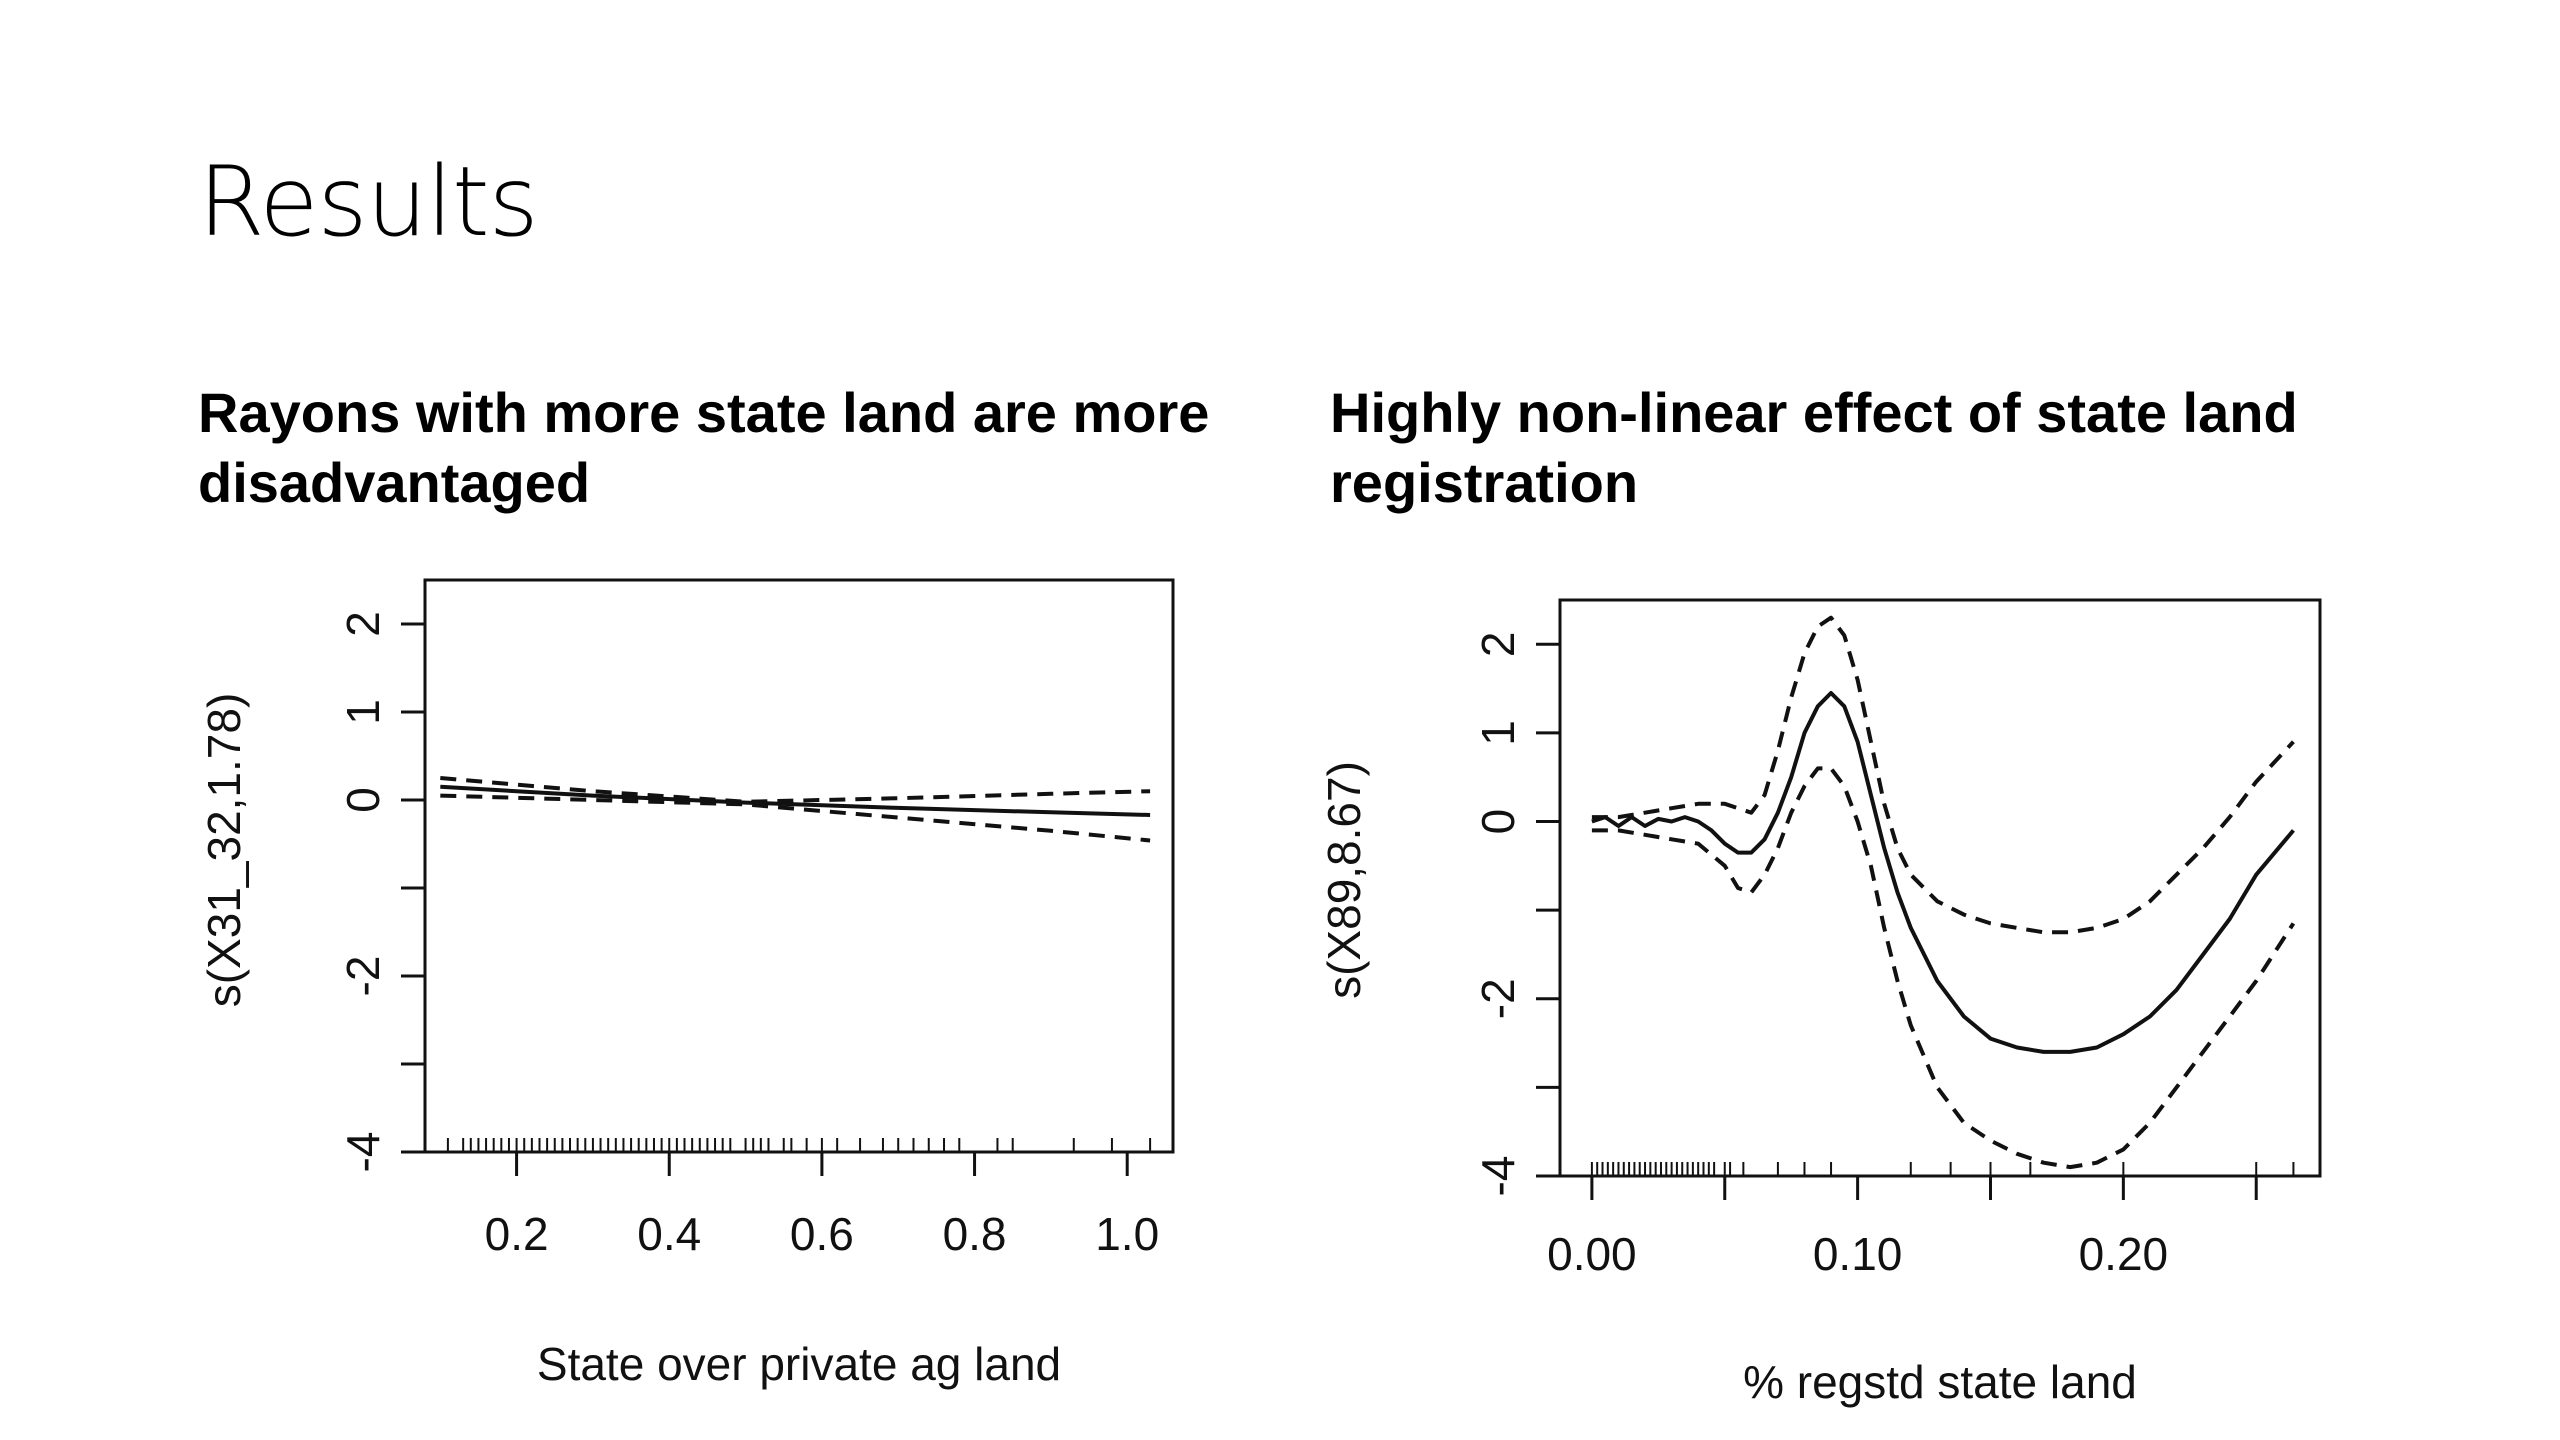 The image size is (2560, 1440). Describe the element at coordinates (799, 866) in the screenshot. I see `left-plot-frame` at that location.